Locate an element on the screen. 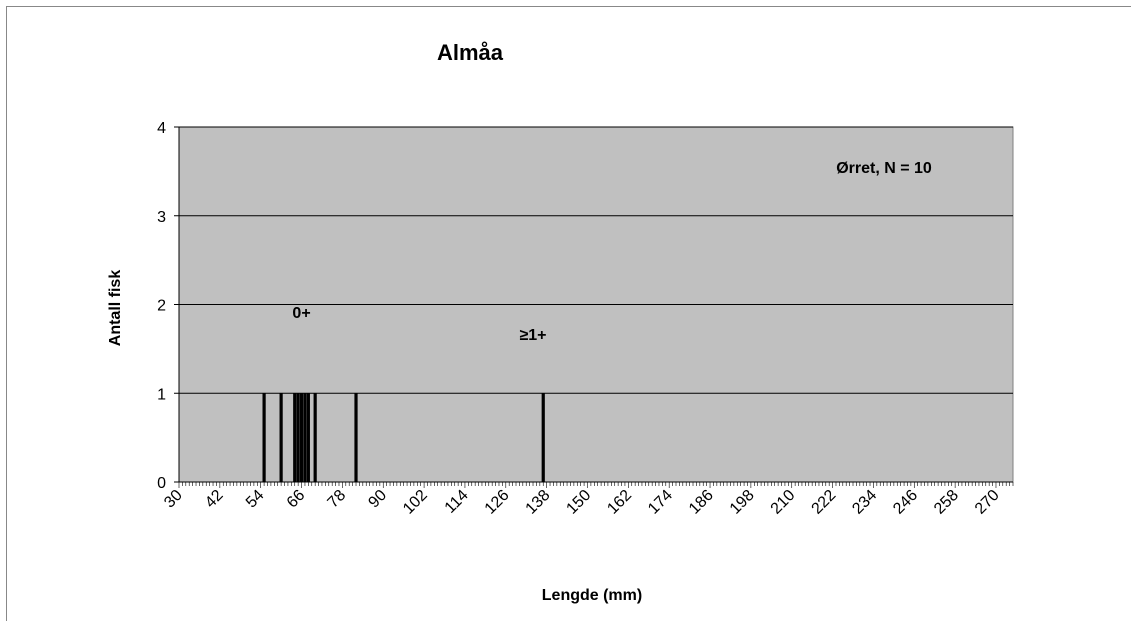 The height and width of the screenshot is (623, 1133). y-tick-label-3: 3 is located at coordinates (161, 217).